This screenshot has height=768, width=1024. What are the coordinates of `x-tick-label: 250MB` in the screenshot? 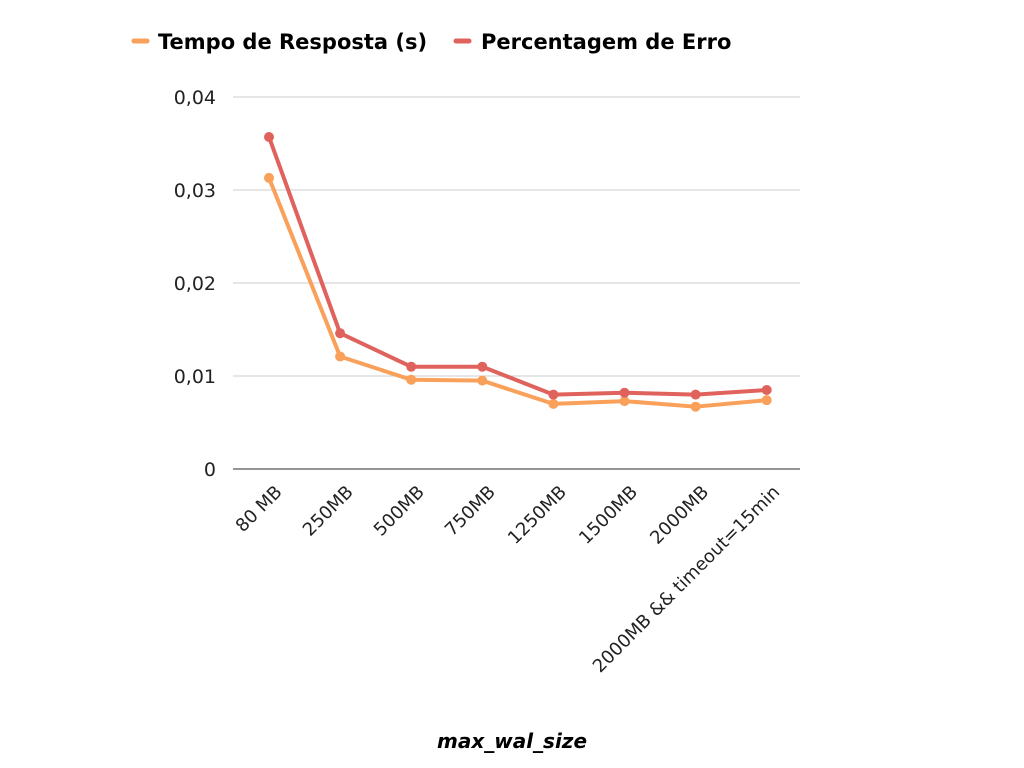 It's located at (328, 511).